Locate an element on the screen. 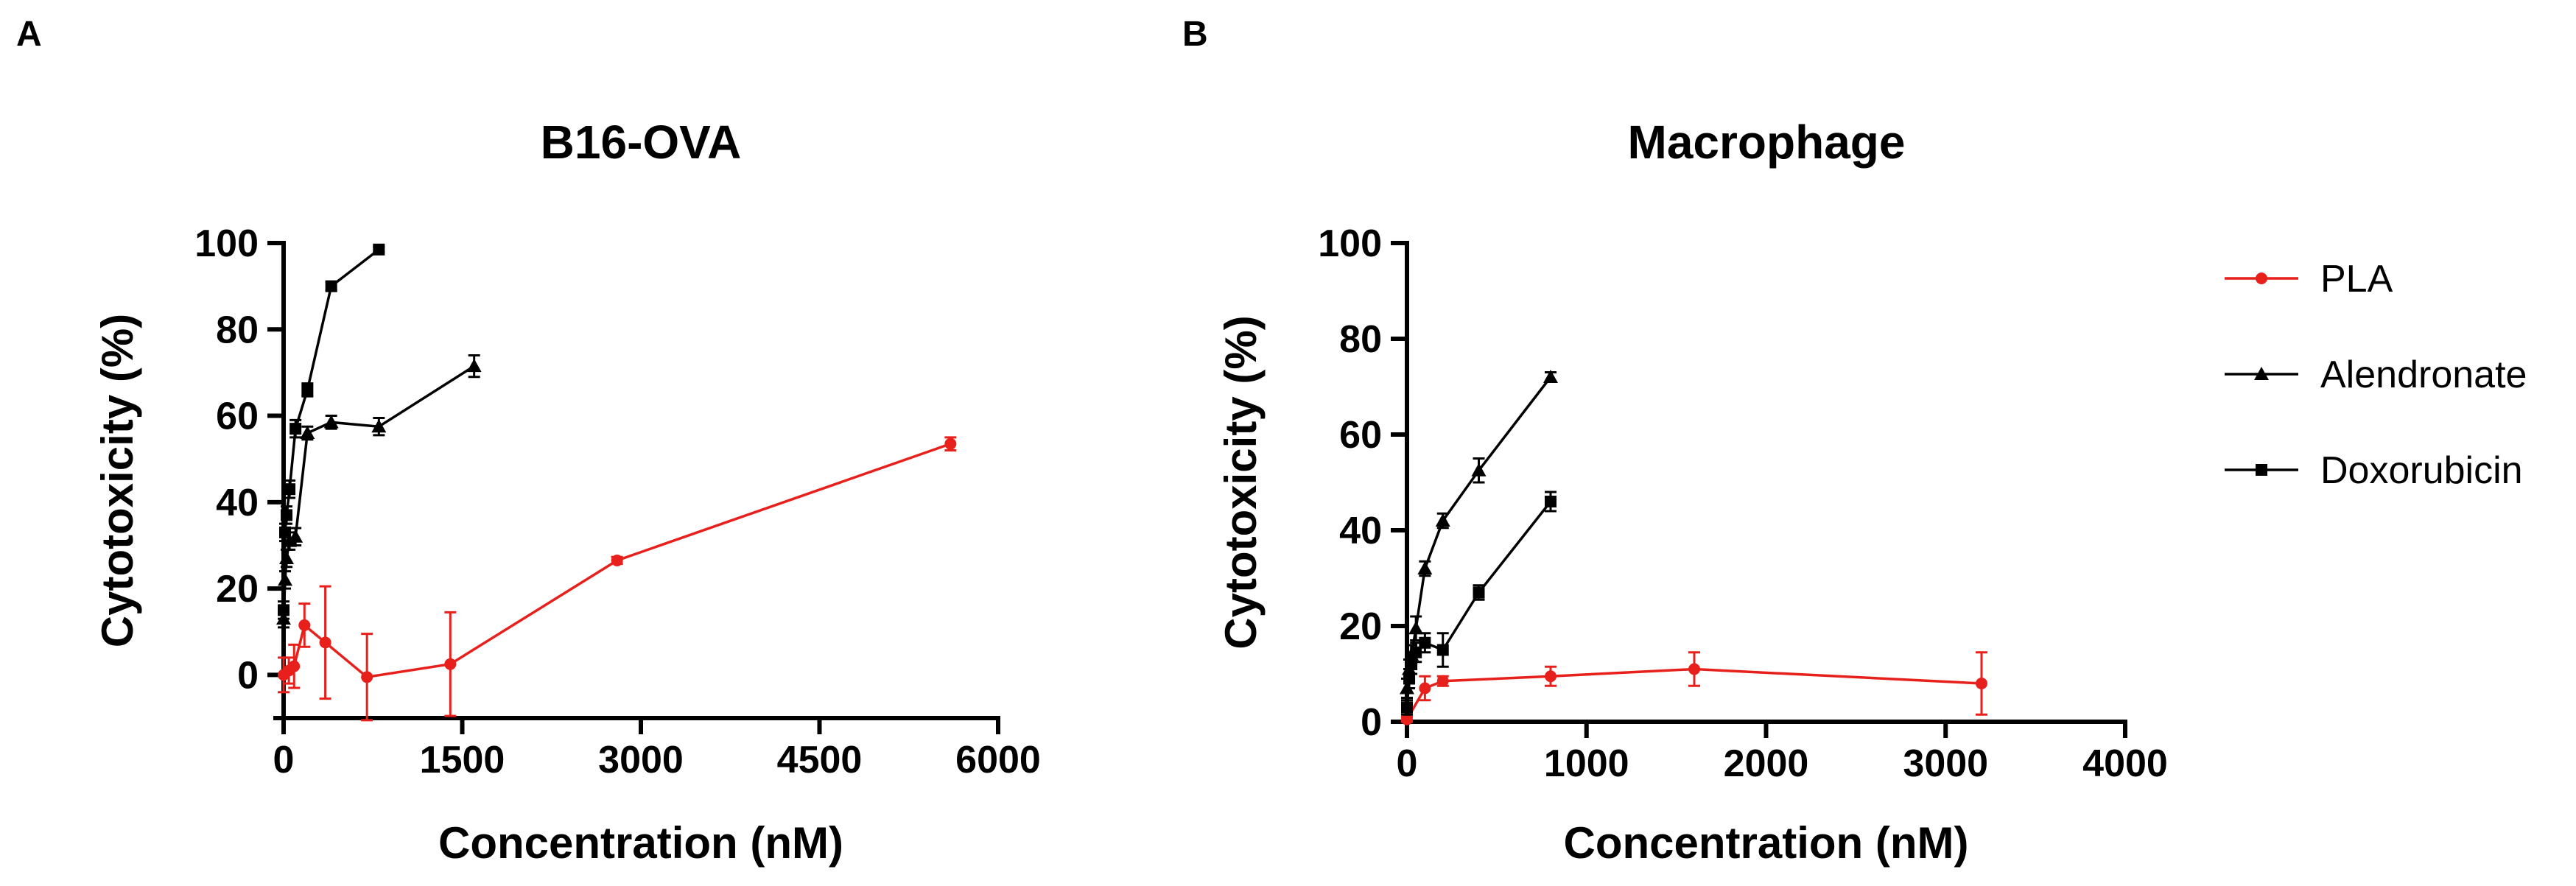 This screenshot has height=886, width=2576. x-tick-label: 2000 is located at coordinates (1766, 763).